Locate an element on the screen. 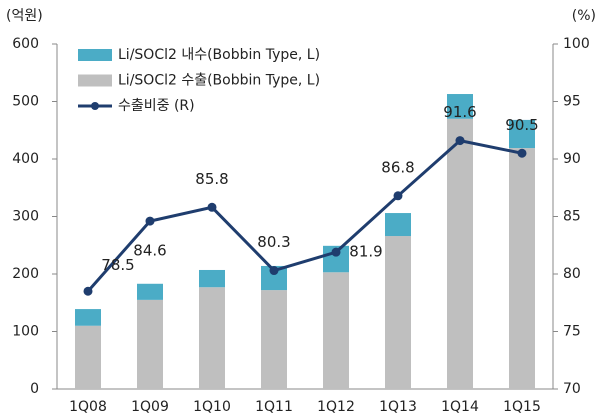 The height and width of the screenshot is (417, 603). data-label: 78.5 is located at coordinates (117, 265).